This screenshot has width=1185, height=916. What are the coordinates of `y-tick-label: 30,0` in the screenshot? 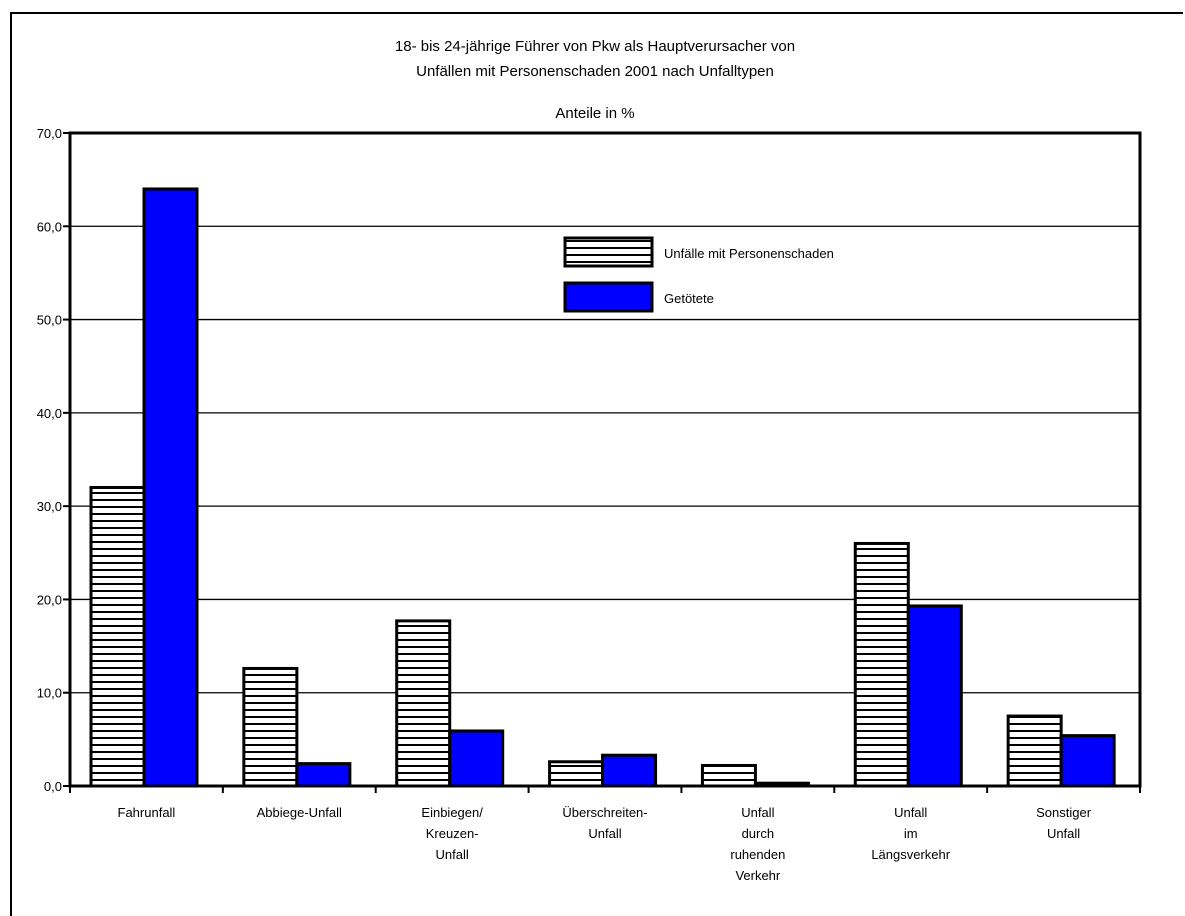 It's located at (49, 506).